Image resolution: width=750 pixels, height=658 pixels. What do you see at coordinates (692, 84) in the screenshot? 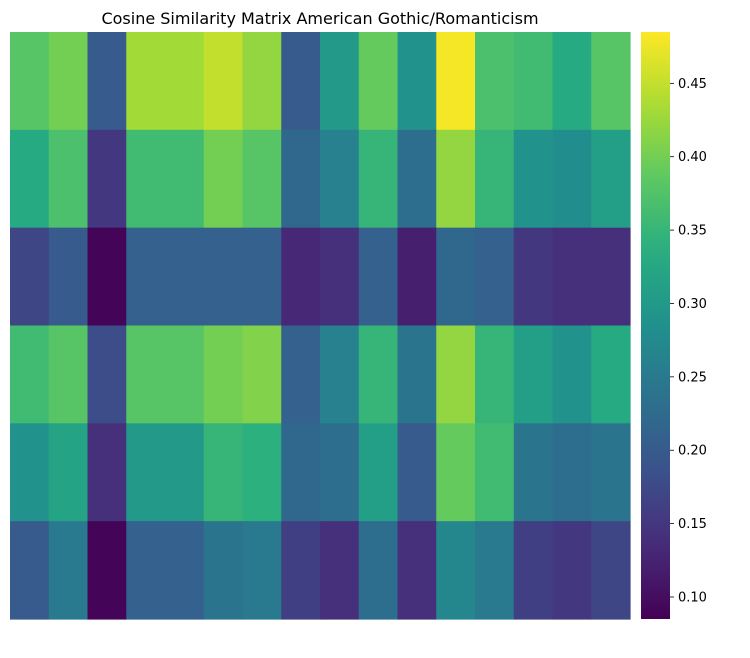
I see `colorbar-tick-label: 0.45` at bounding box center [692, 84].